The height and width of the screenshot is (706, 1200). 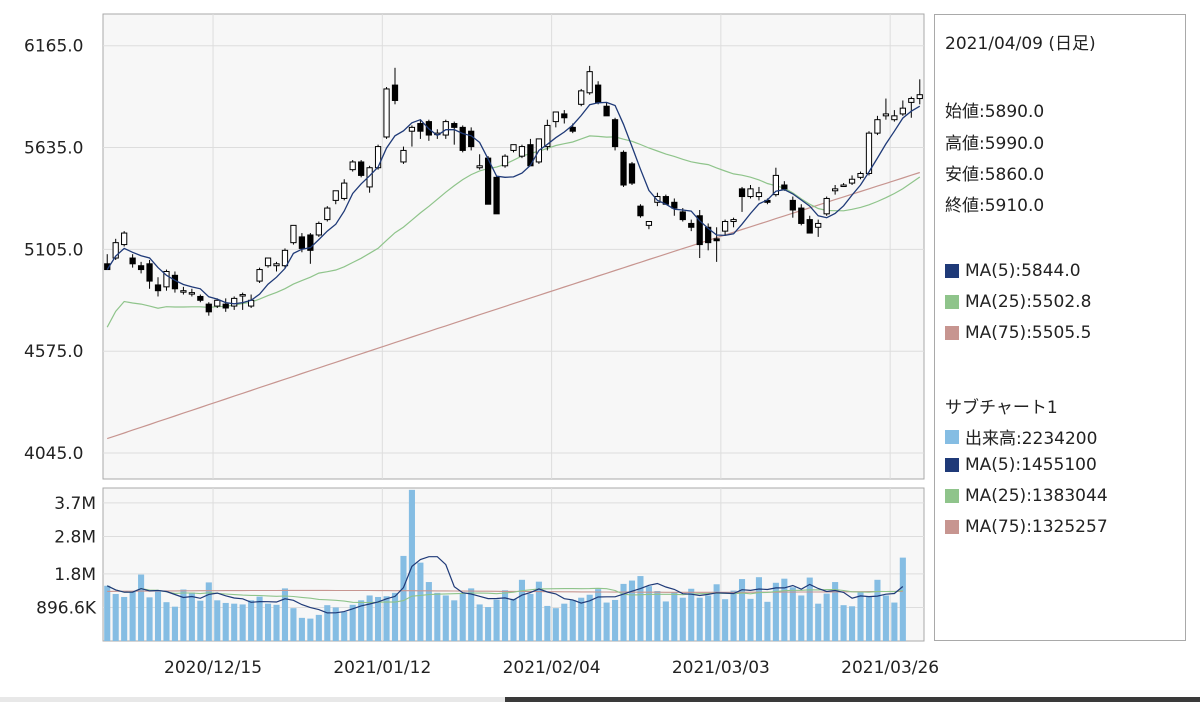 I want to click on legend-label: MA(25):1383044, so click(x=1036, y=496).